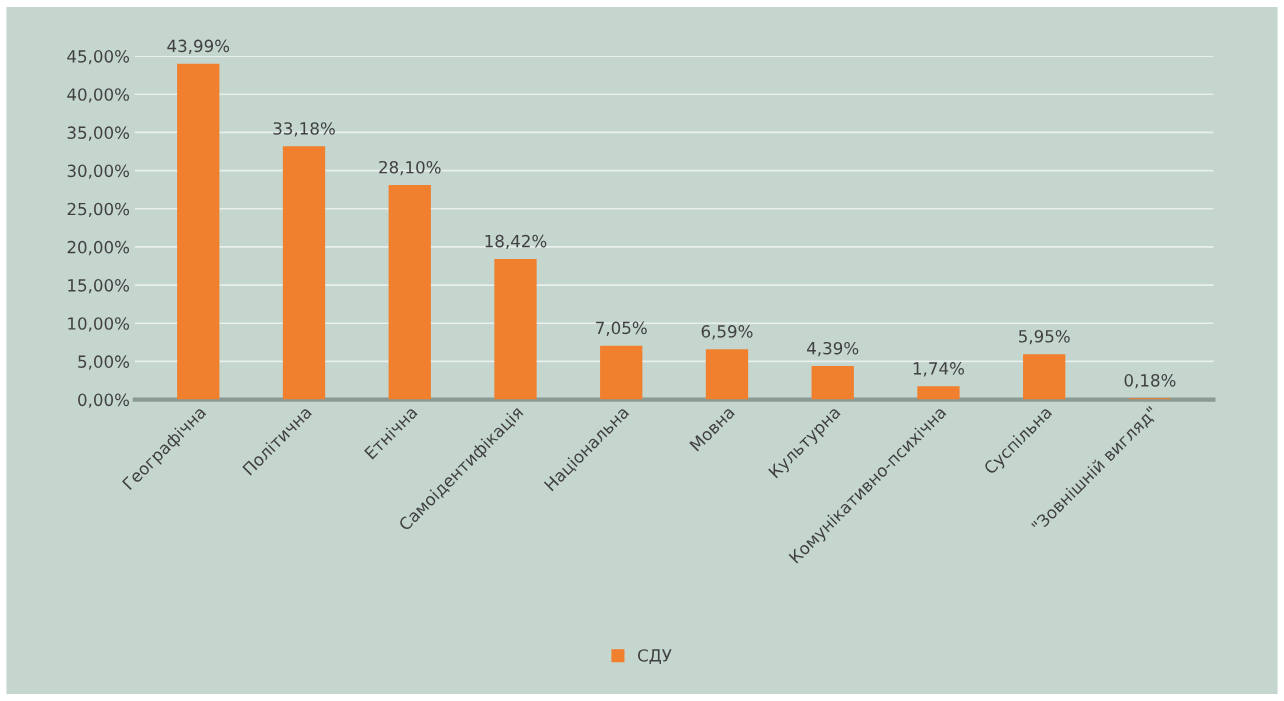 The image size is (1284, 701). Describe the element at coordinates (98, 171) in the screenshot. I see `y-tick-label: 30,00%` at that location.